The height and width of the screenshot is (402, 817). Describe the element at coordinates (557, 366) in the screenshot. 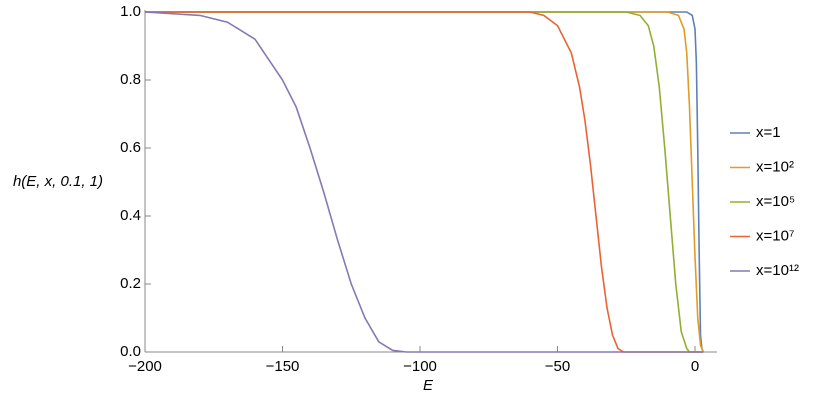

I see `x-tick-label: −50` at that location.